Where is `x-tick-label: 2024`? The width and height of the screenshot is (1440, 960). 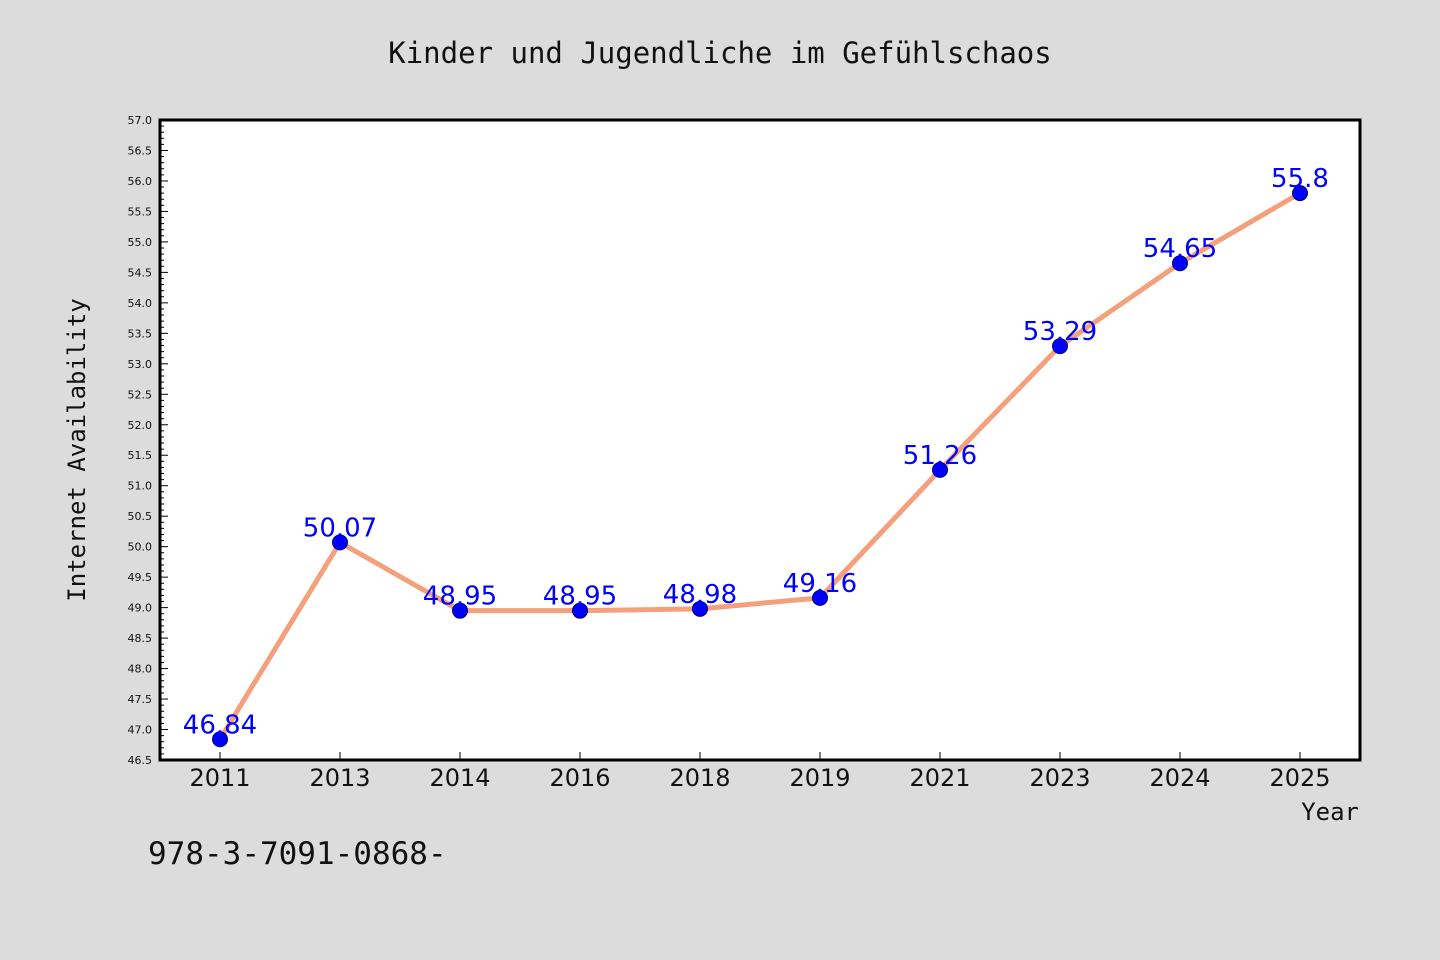 x-tick-label: 2024 is located at coordinates (1179, 778).